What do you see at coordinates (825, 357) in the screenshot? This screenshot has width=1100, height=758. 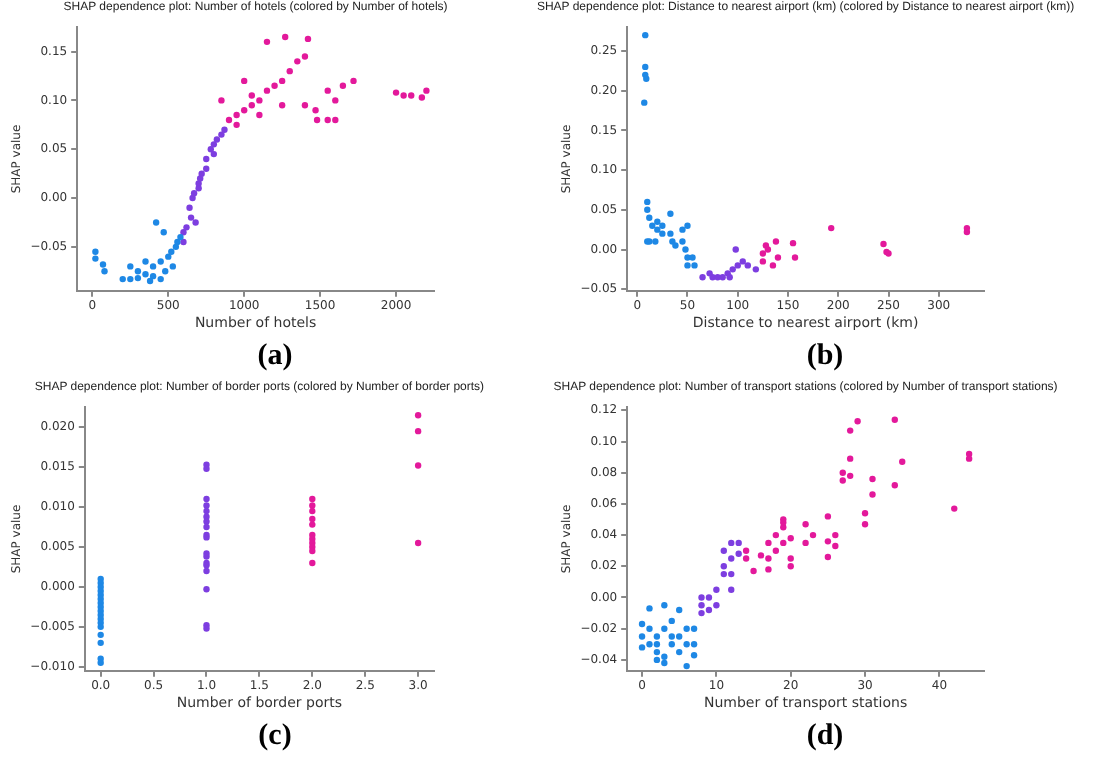 I see `text: (b)` at bounding box center [825, 357].